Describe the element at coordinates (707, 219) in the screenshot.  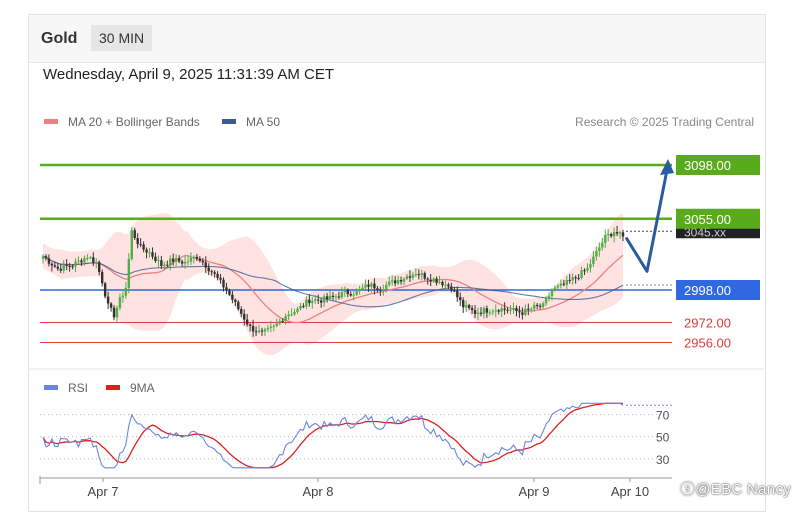
I see `resistance-1-label: 3055.00` at that location.